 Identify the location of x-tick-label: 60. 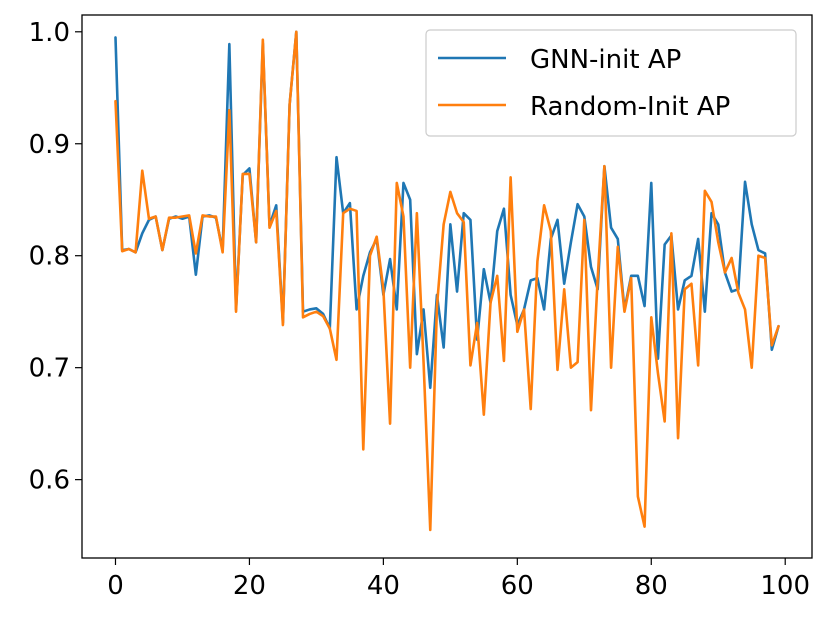
(517, 586).